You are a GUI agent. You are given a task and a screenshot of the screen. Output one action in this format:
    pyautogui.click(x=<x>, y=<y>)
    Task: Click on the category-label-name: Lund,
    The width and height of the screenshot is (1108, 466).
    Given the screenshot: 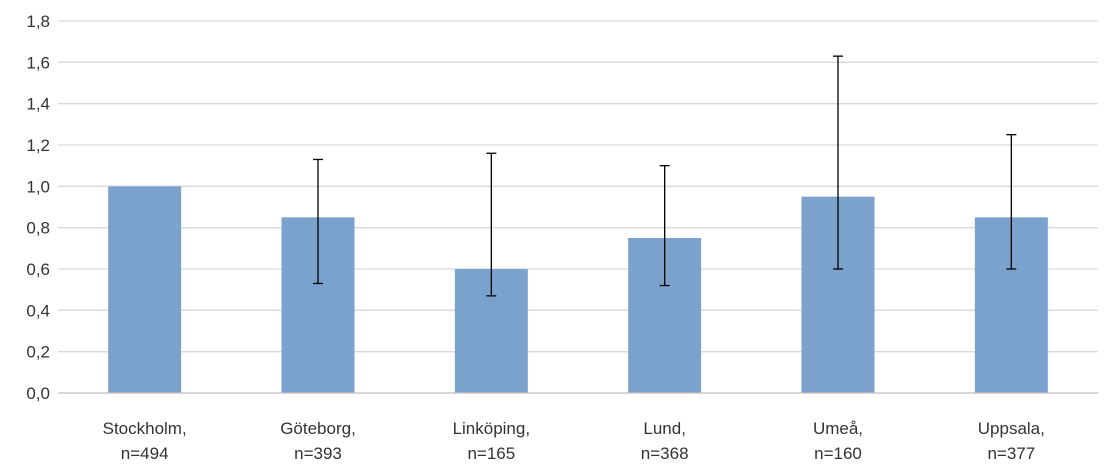 What is the action you would take?
    pyautogui.click(x=664, y=428)
    